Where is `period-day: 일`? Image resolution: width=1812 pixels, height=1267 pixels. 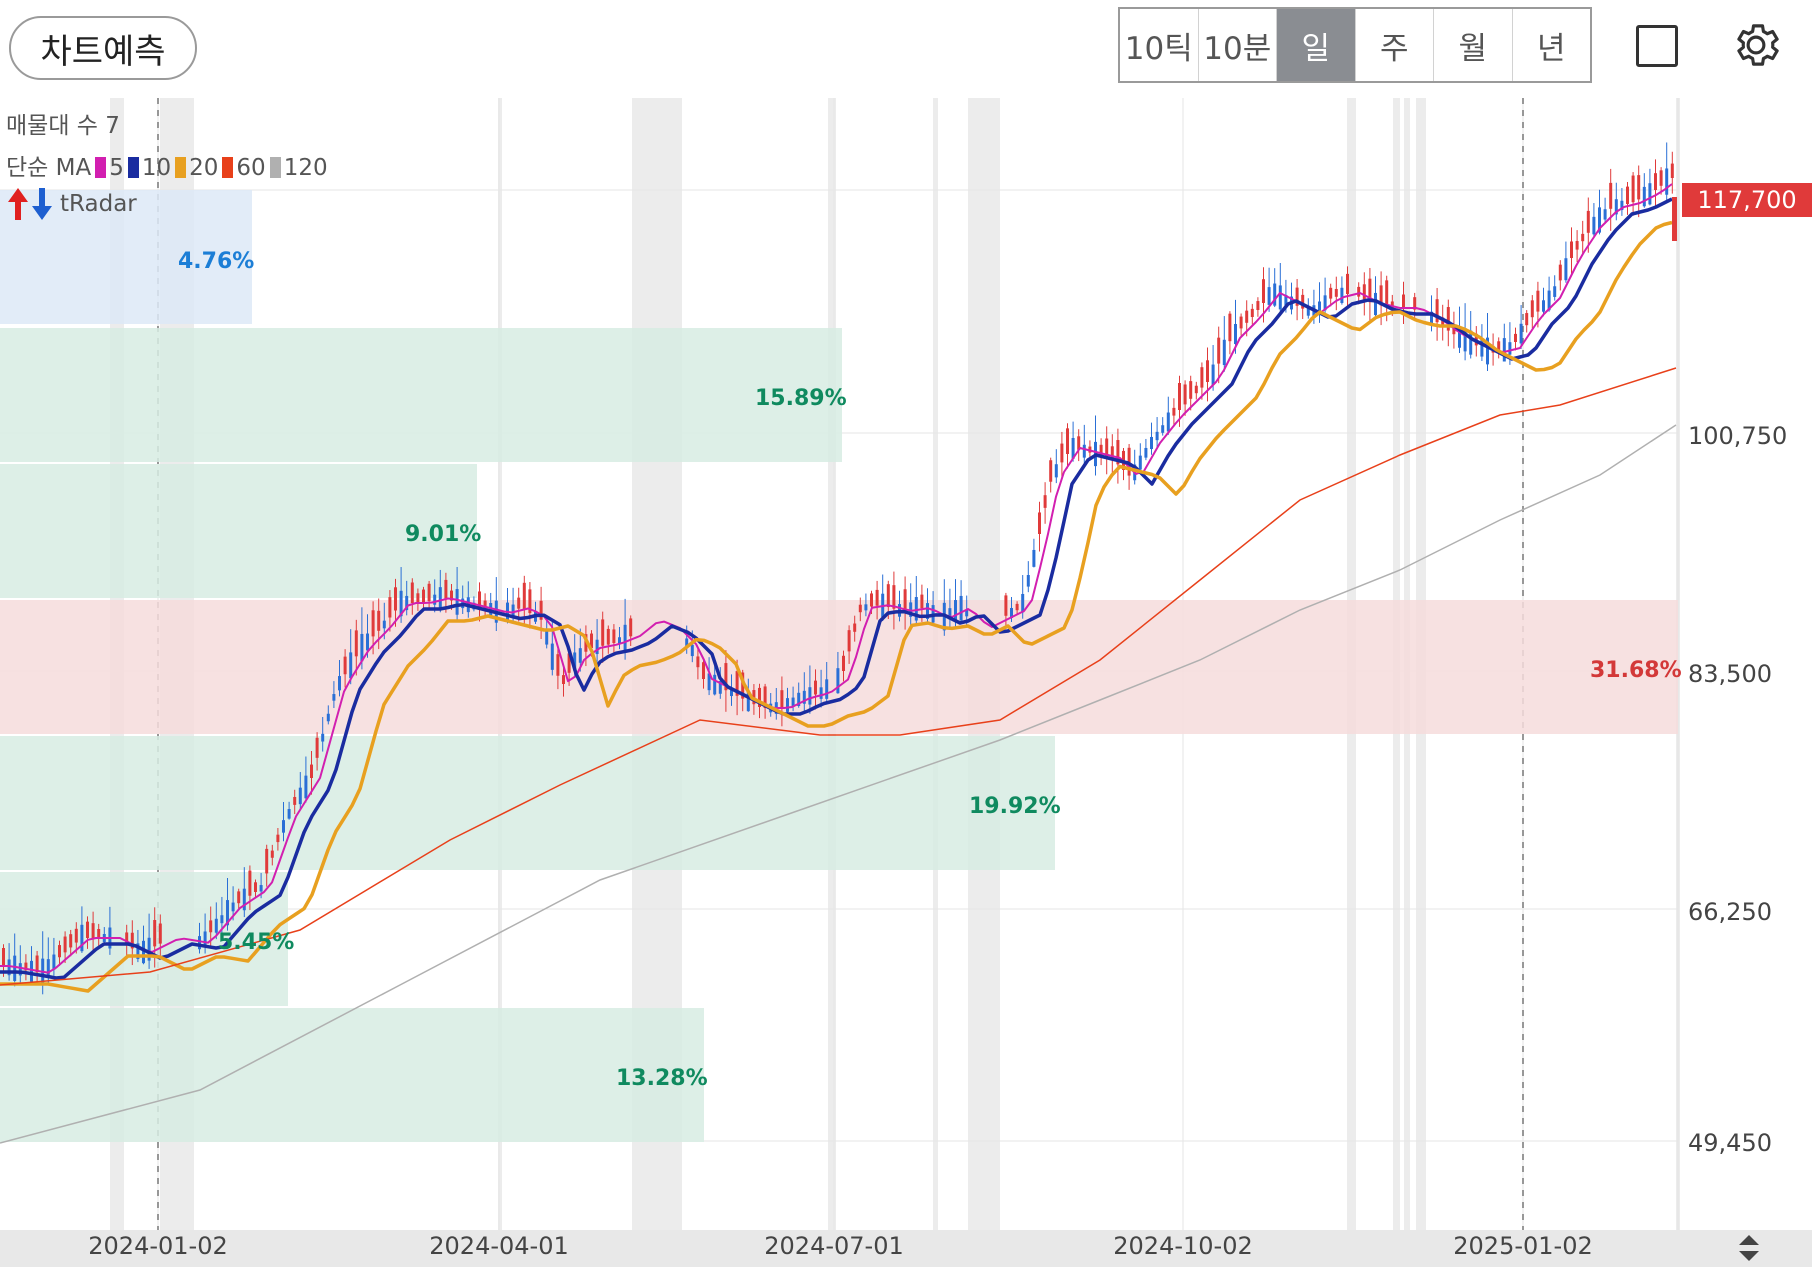 period-day: 일 is located at coordinates (1316, 45).